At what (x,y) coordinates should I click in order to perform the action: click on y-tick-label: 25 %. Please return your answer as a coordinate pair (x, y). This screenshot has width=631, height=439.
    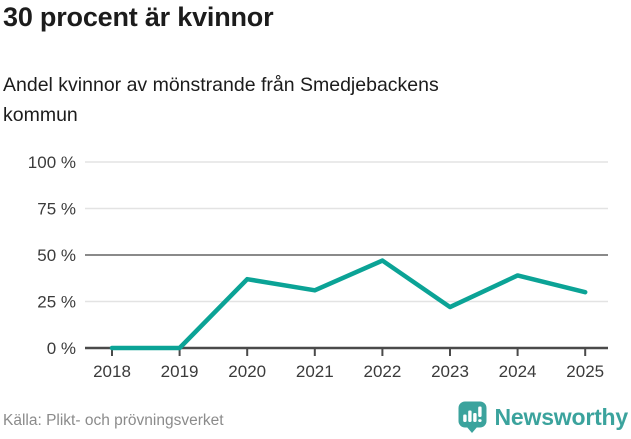
    Looking at the image, I should click on (56, 302).